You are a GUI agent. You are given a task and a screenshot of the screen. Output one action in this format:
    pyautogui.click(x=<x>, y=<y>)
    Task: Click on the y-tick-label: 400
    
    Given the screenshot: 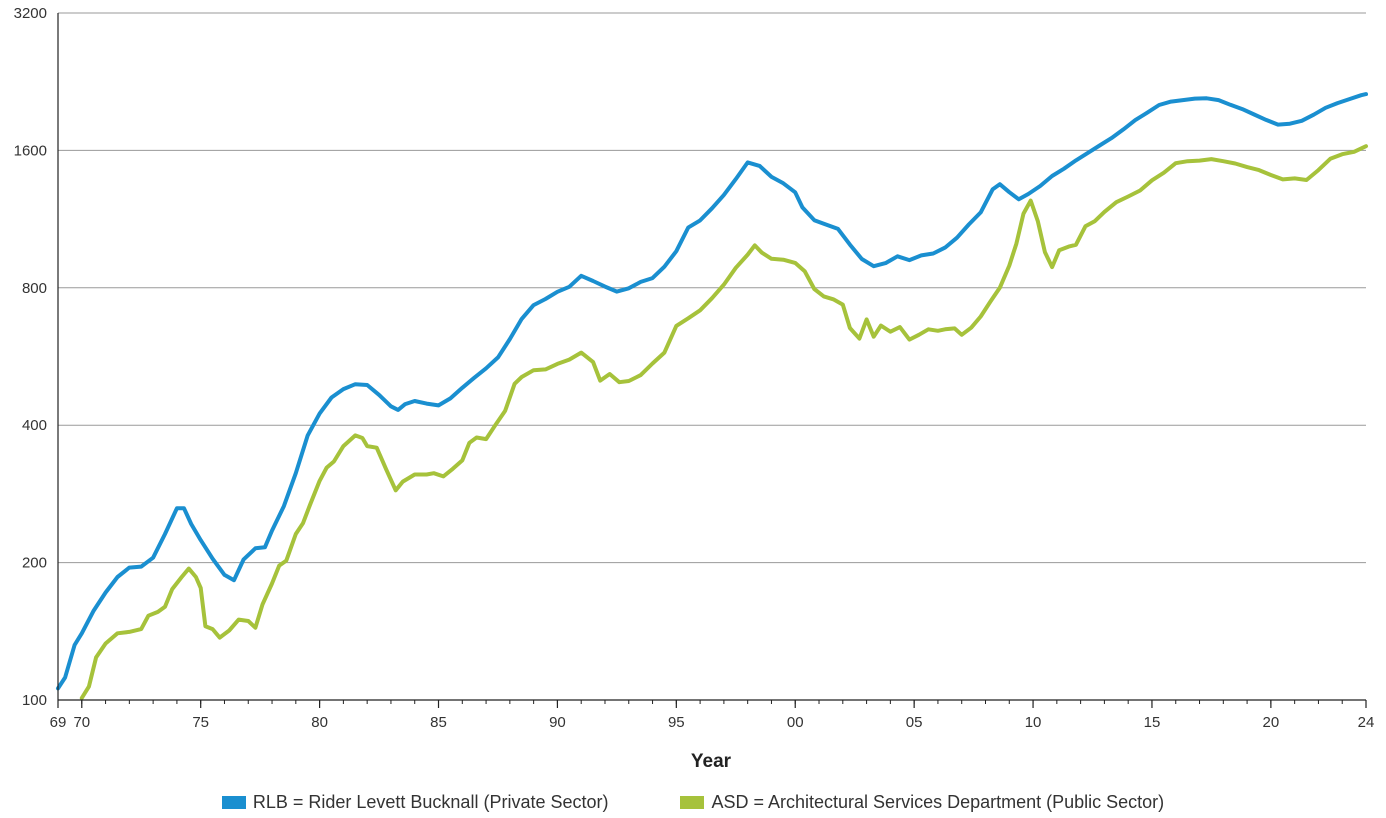 What is the action you would take?
    pyautogui.click(x=34, y=425)
    